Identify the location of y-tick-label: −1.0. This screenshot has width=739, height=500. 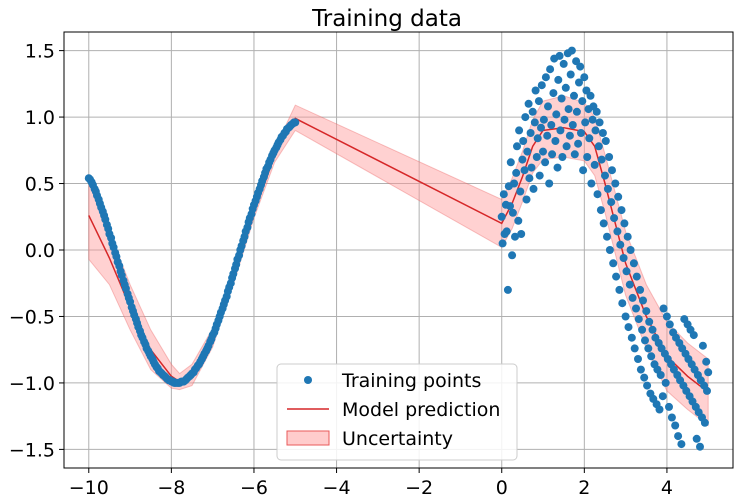
(32, 384).